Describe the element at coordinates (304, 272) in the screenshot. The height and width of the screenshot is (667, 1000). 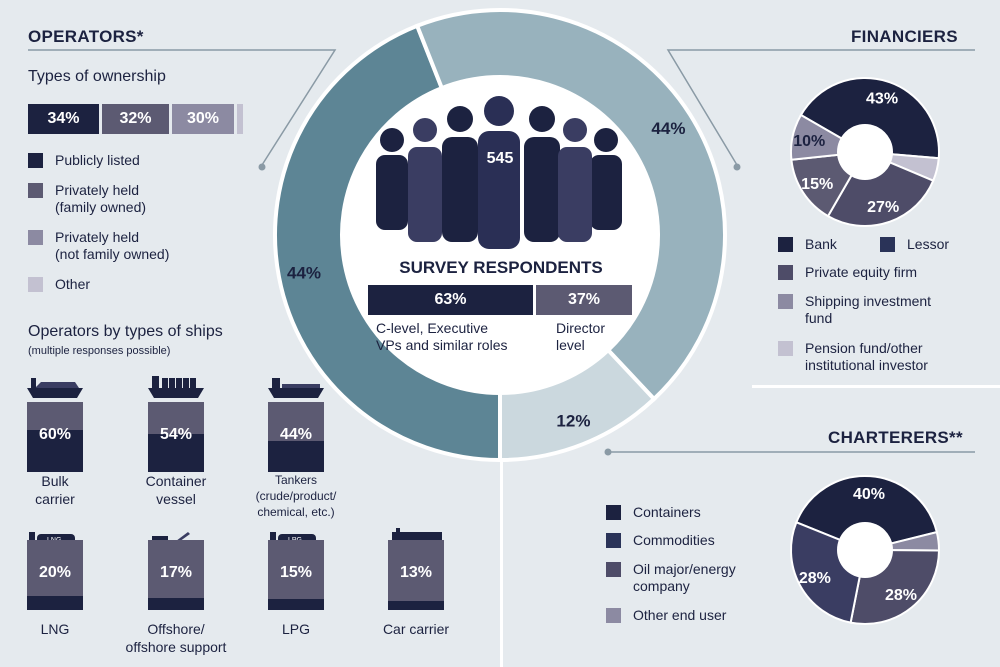
I see `ring-label-operators: 44%` at that location.